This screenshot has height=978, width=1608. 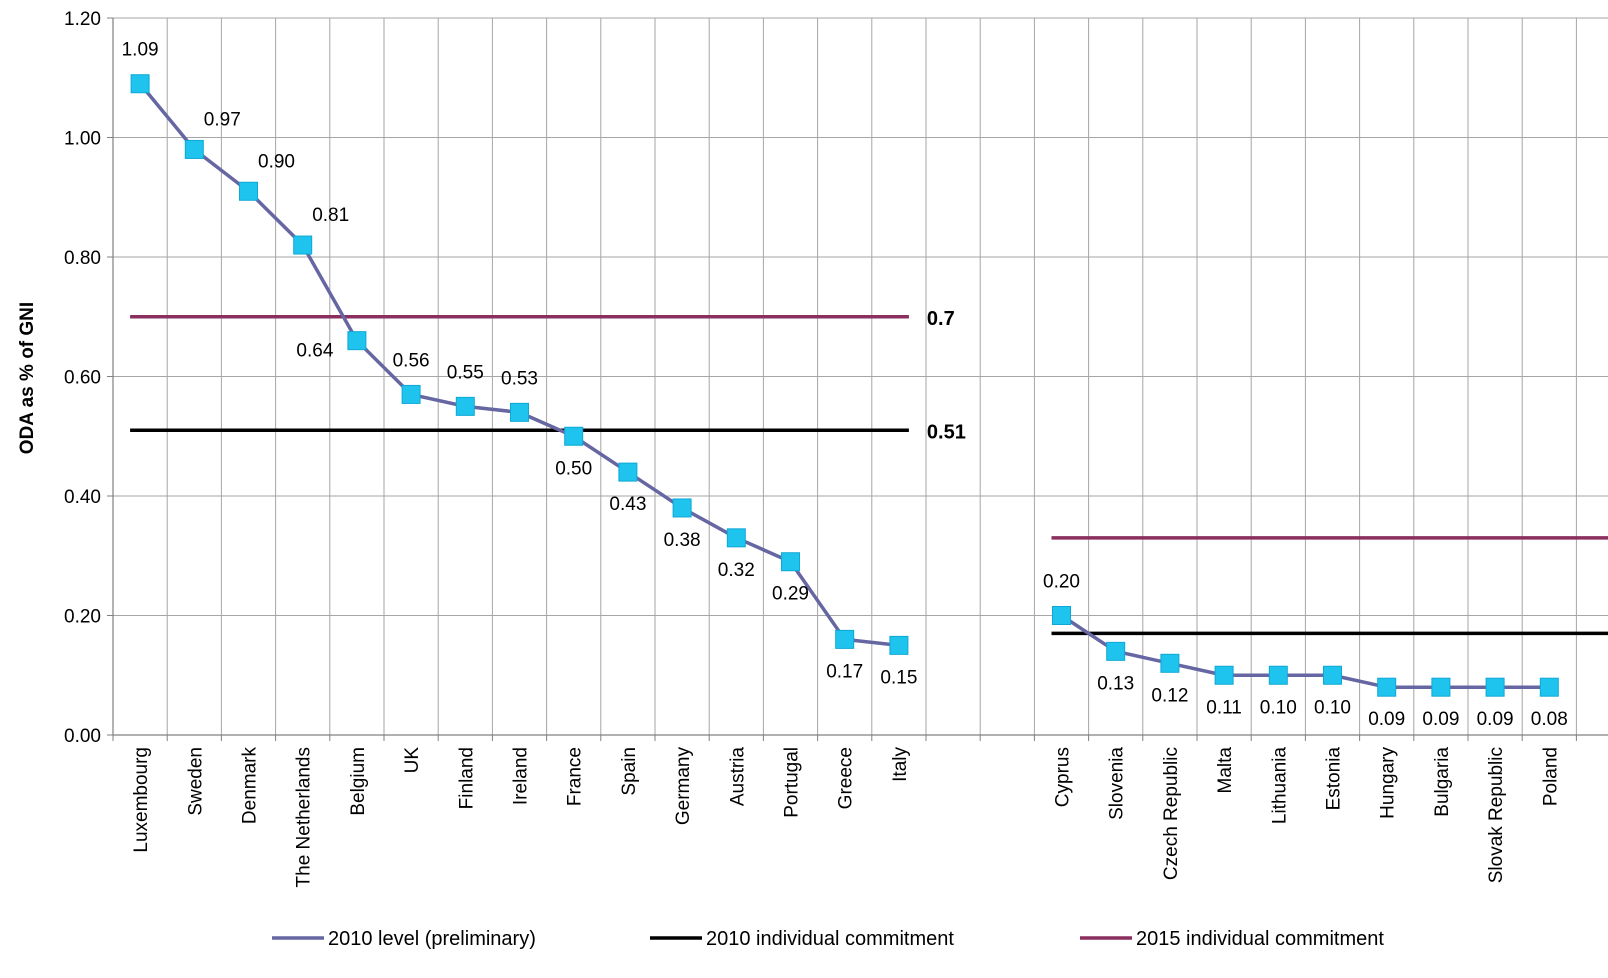 I want to click on data-label: 0.56, so click(x=411, y=360).